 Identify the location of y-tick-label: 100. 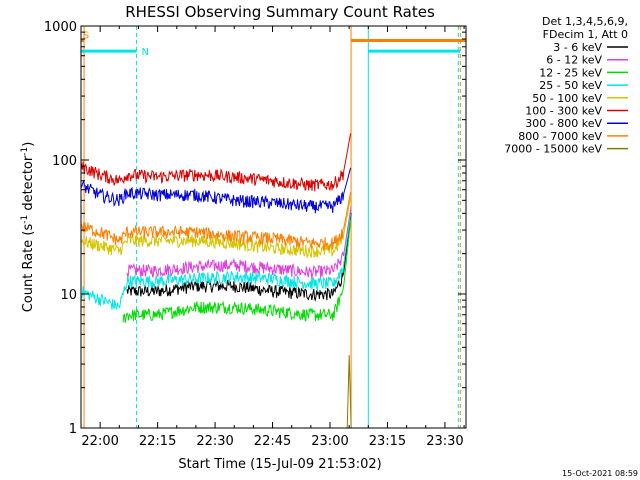
(64, 161).